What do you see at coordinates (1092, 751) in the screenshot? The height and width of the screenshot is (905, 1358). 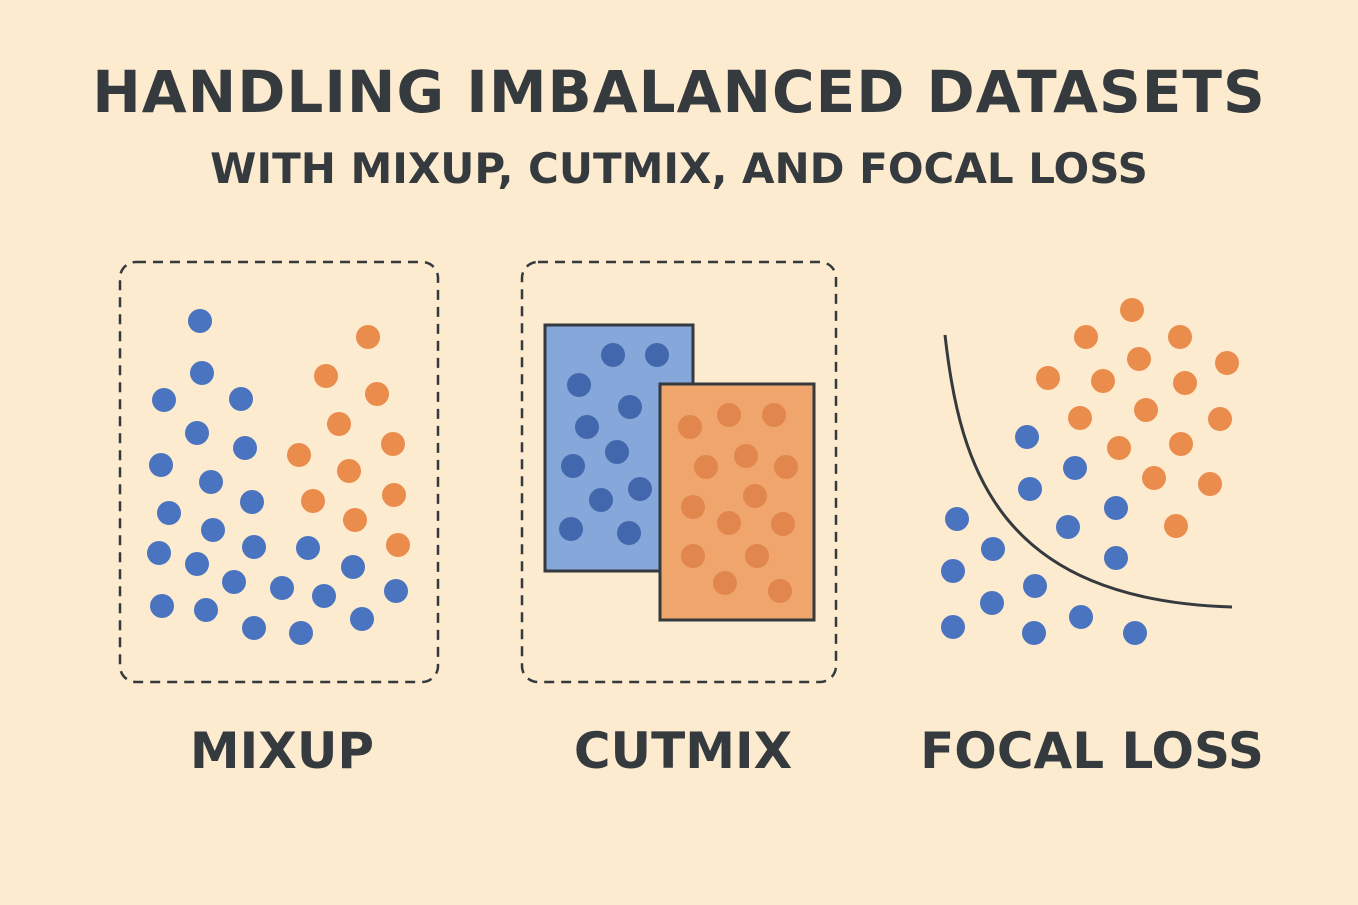 I see `focal-loss-label: FOCAL LOSS` at bounding box center [1092, 751].